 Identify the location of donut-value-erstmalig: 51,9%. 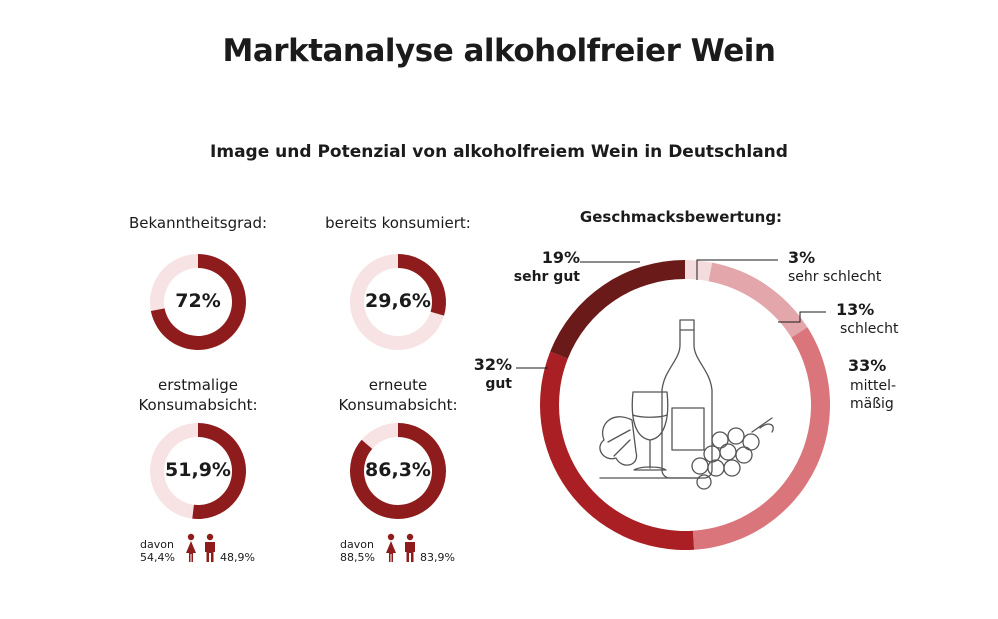
(198, 470).